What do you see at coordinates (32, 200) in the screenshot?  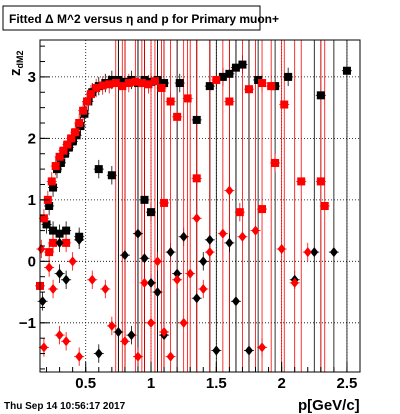 I see `y-tick-label: 1` at bounding box center [32, 200].